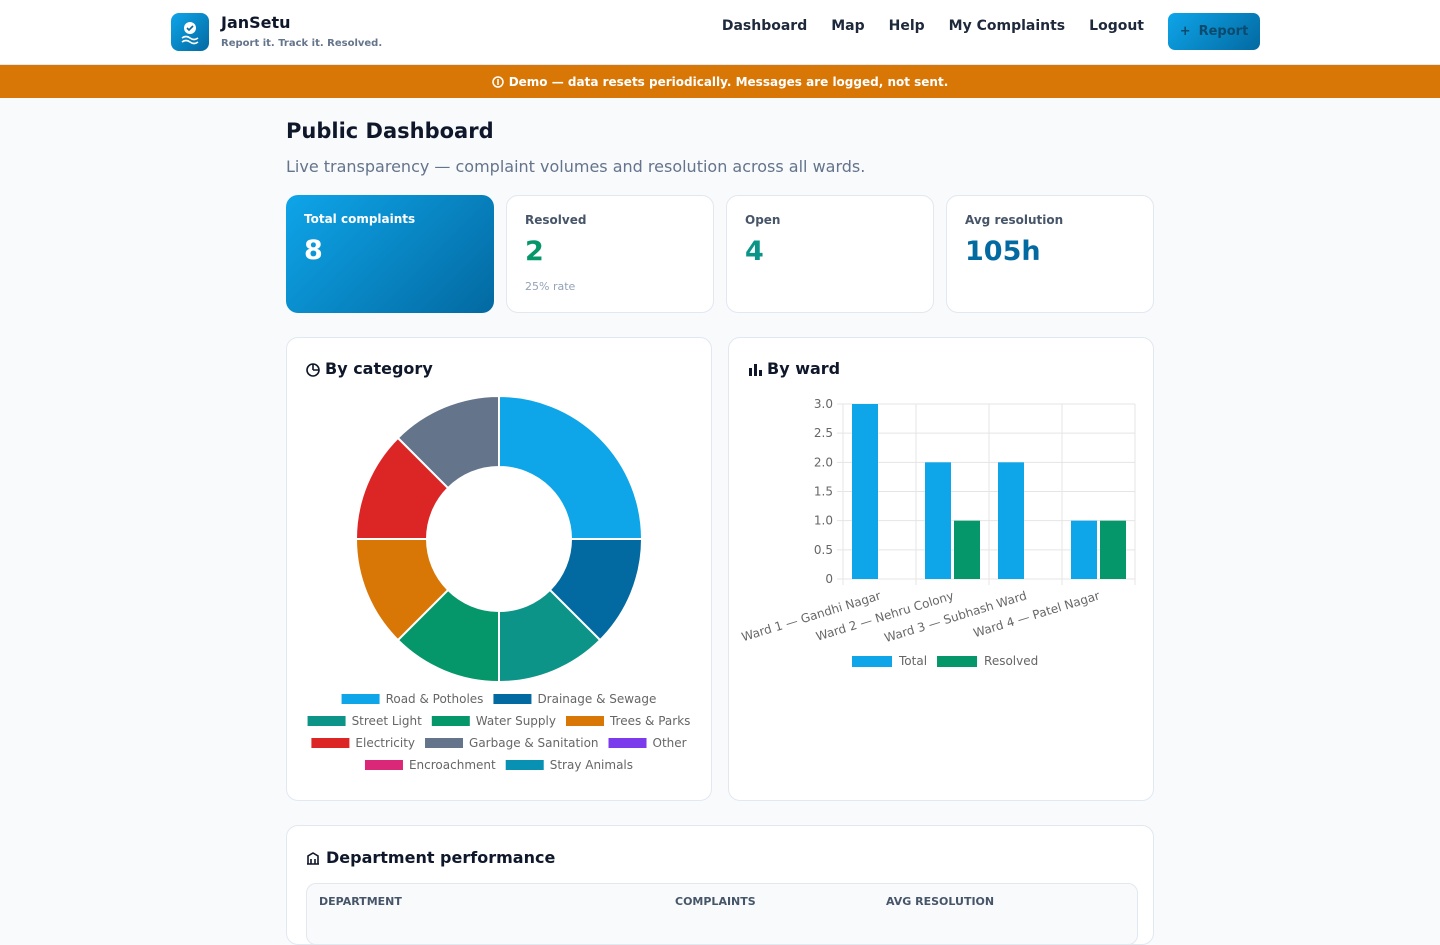 This screenshot has height=945, width=1440. What do you see at coordinates (906, 26) in the screenshot?
I see `nav-link: Help` at bounding box center [906, 26].